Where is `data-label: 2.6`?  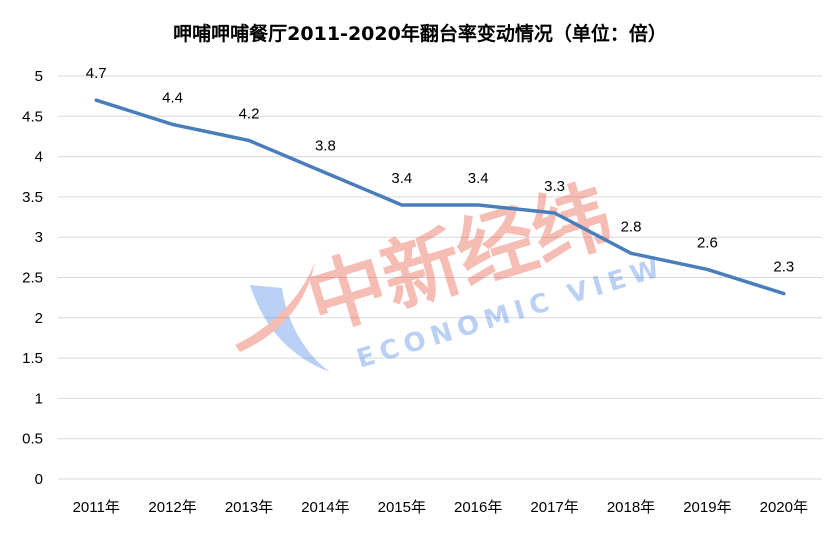
data-label: 2.6 is located at coordinates (707, 242).